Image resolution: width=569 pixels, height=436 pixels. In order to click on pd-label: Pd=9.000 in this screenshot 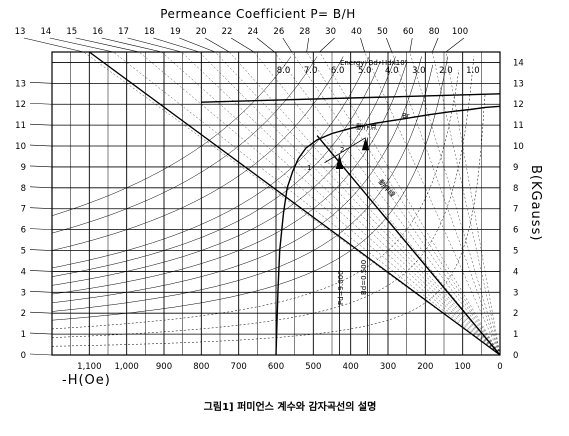, I will do `click(341, 287)`.